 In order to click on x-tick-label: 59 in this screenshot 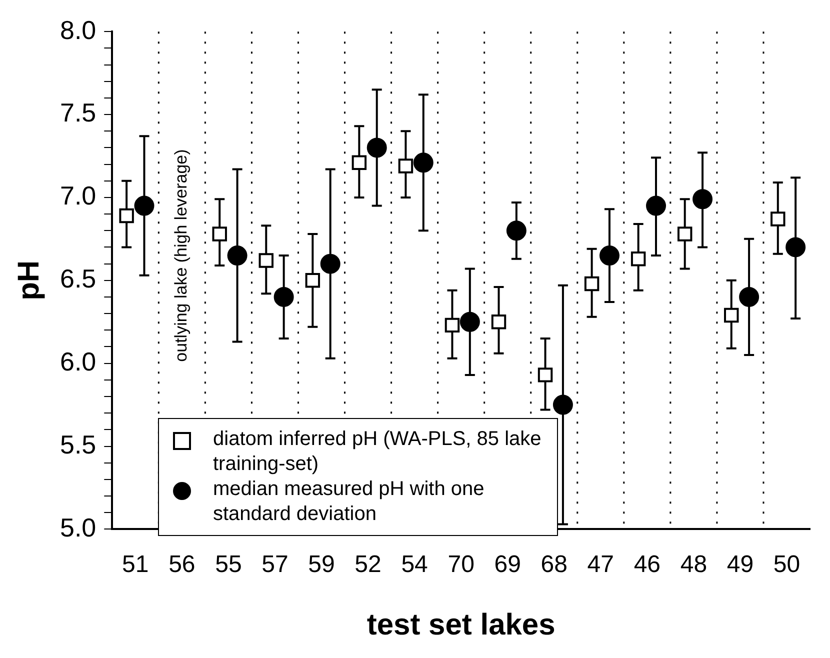, I will do `click(321, 564)`.